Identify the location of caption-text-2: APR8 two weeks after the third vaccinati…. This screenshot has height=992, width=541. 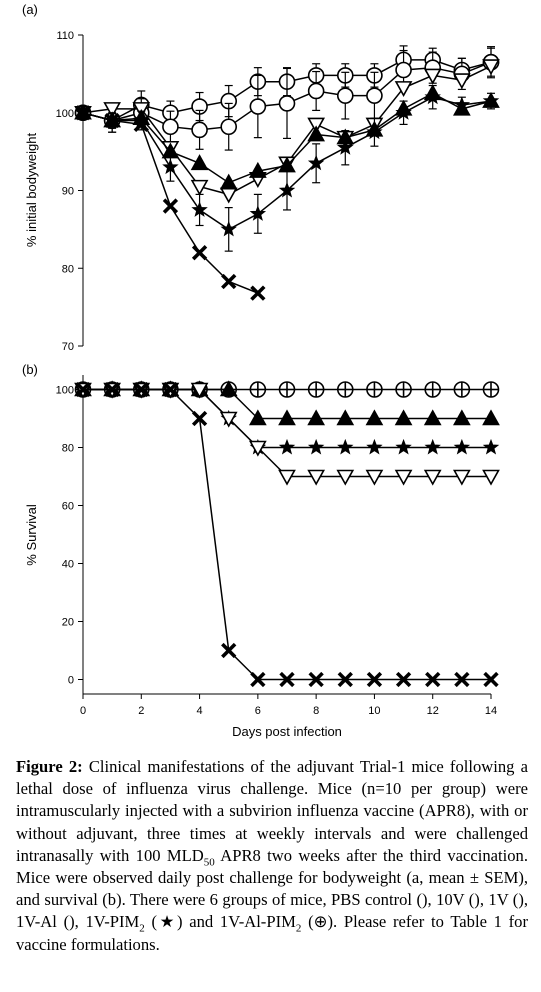
(272, 888).